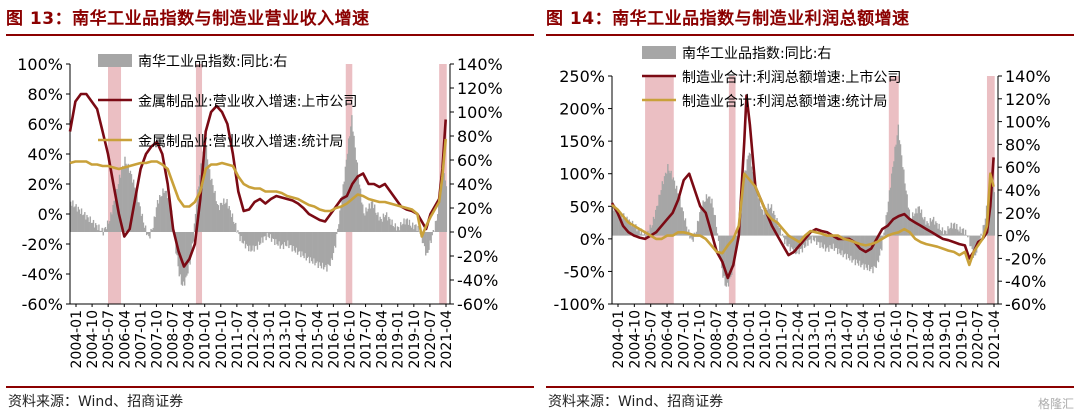 The image size is (1080, 416). I want to click on watermark: 格隆汇, so click(1055, 404).